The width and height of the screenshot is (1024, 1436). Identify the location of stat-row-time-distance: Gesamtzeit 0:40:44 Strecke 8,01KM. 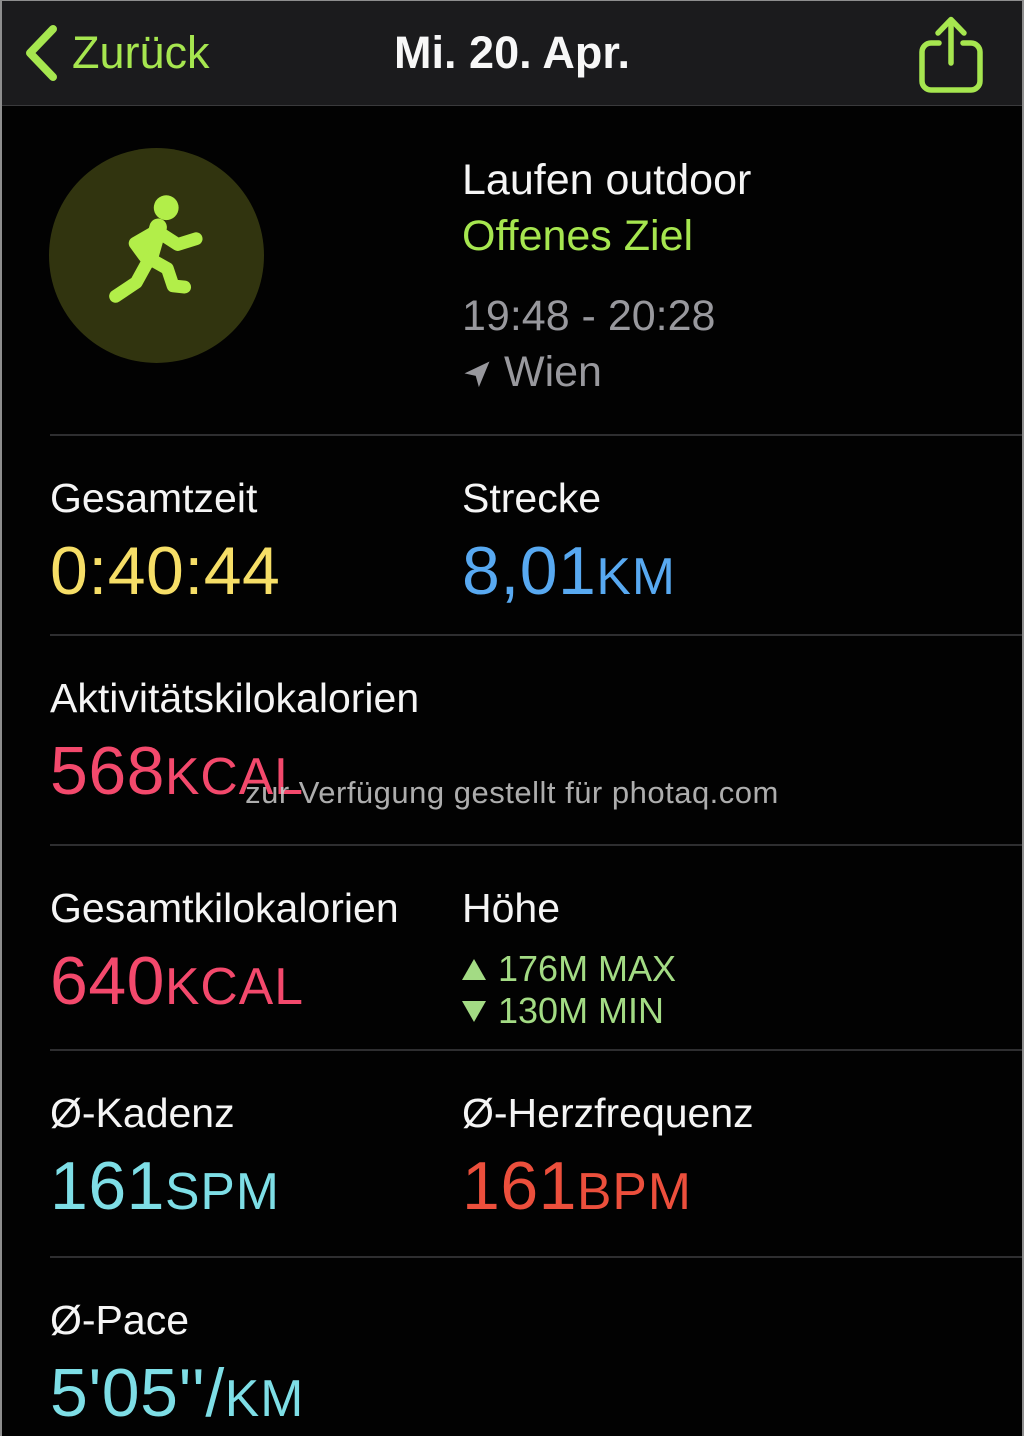
(512, 535).